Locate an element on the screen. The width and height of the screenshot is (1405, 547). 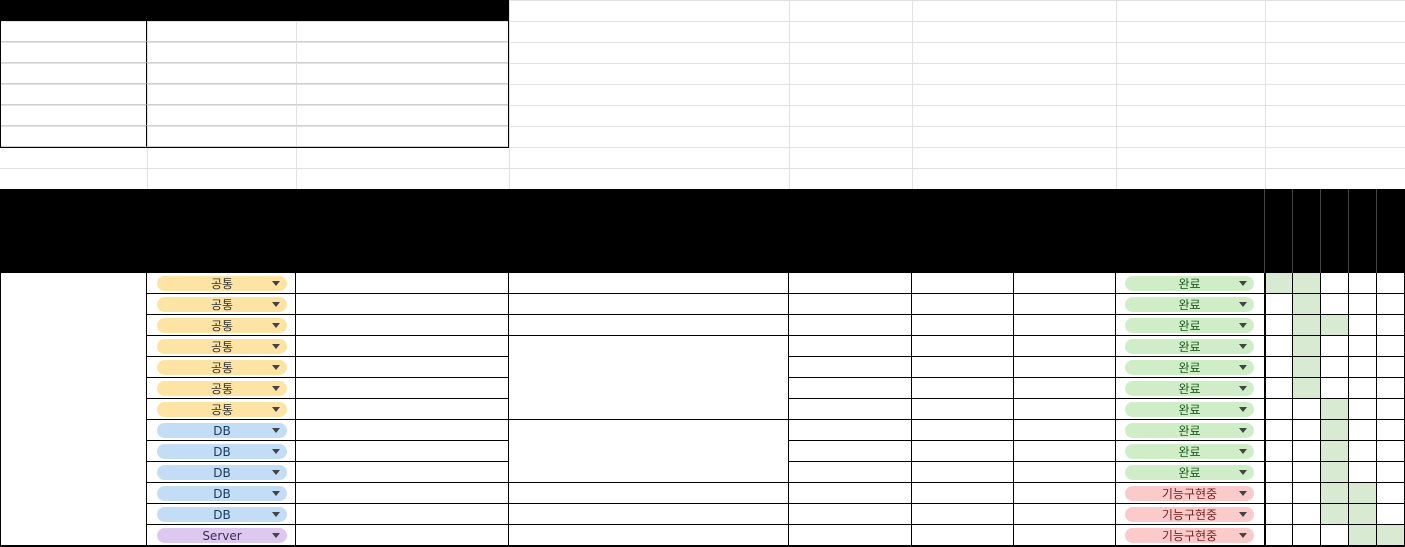
role-cell is located at coordinates (221, 325).